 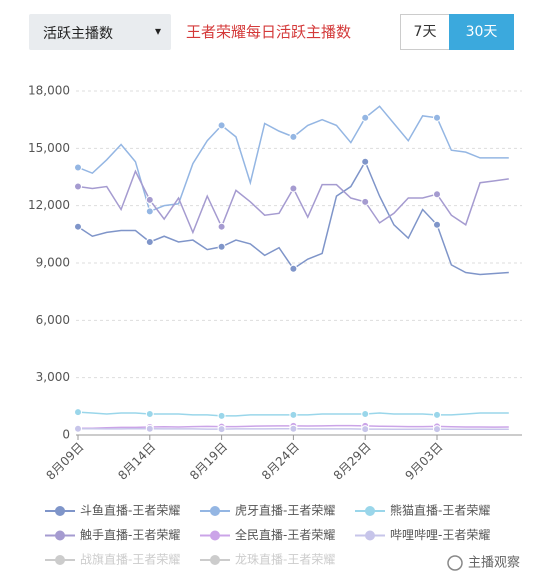 I want to click on legend-item: 龙珠直播-王者荣耀, so click(x=267, y=560).